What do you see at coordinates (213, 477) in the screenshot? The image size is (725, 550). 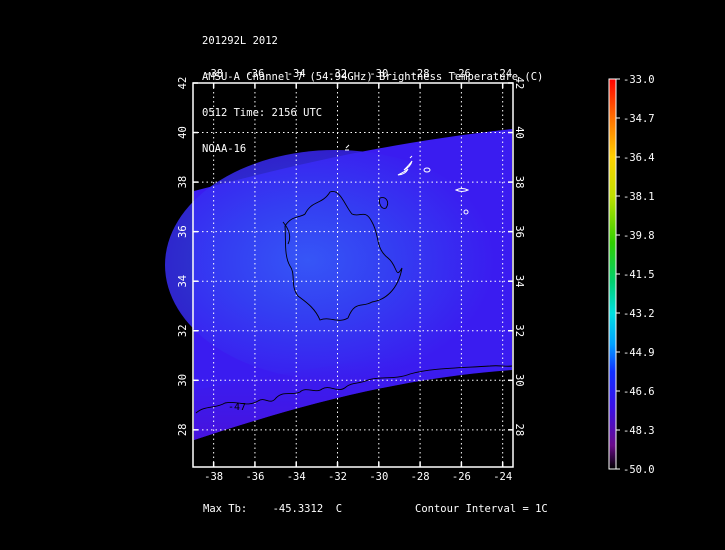 I see `lon-label-bottom: -38` at bounding box center [213, 477].